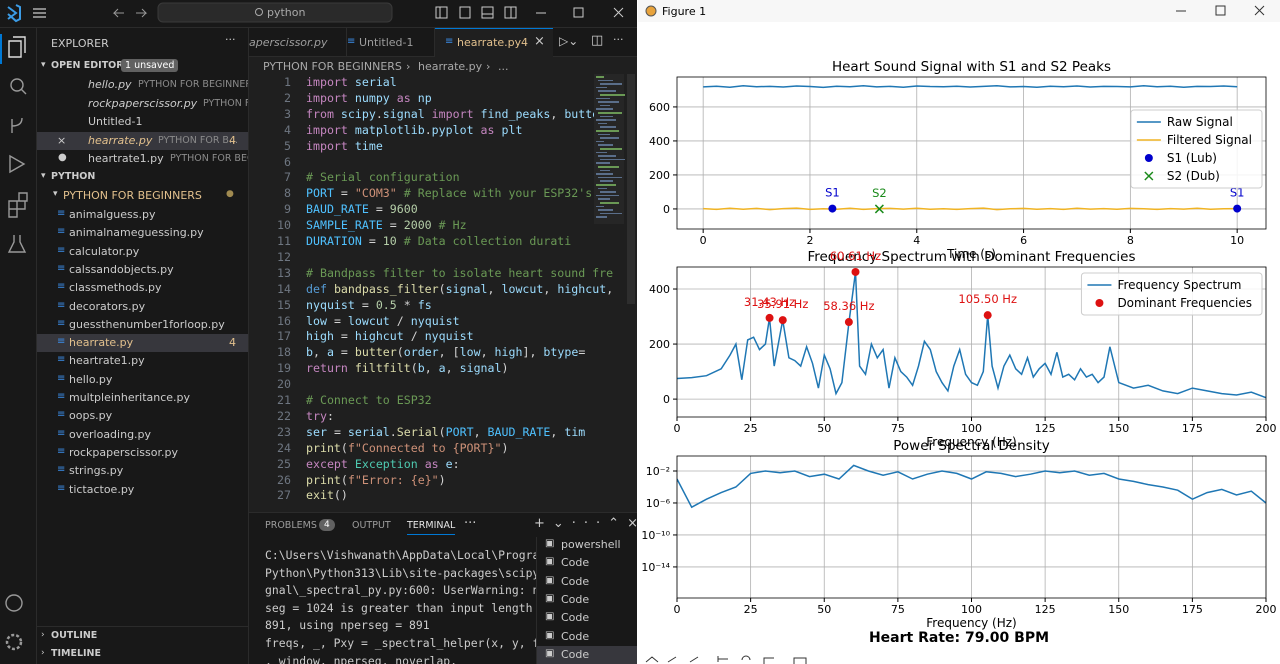  What do you see at coordinates (591, 544) in the screenshot?
I see `terminal-name: powershell` at bounding box center [591, 544].